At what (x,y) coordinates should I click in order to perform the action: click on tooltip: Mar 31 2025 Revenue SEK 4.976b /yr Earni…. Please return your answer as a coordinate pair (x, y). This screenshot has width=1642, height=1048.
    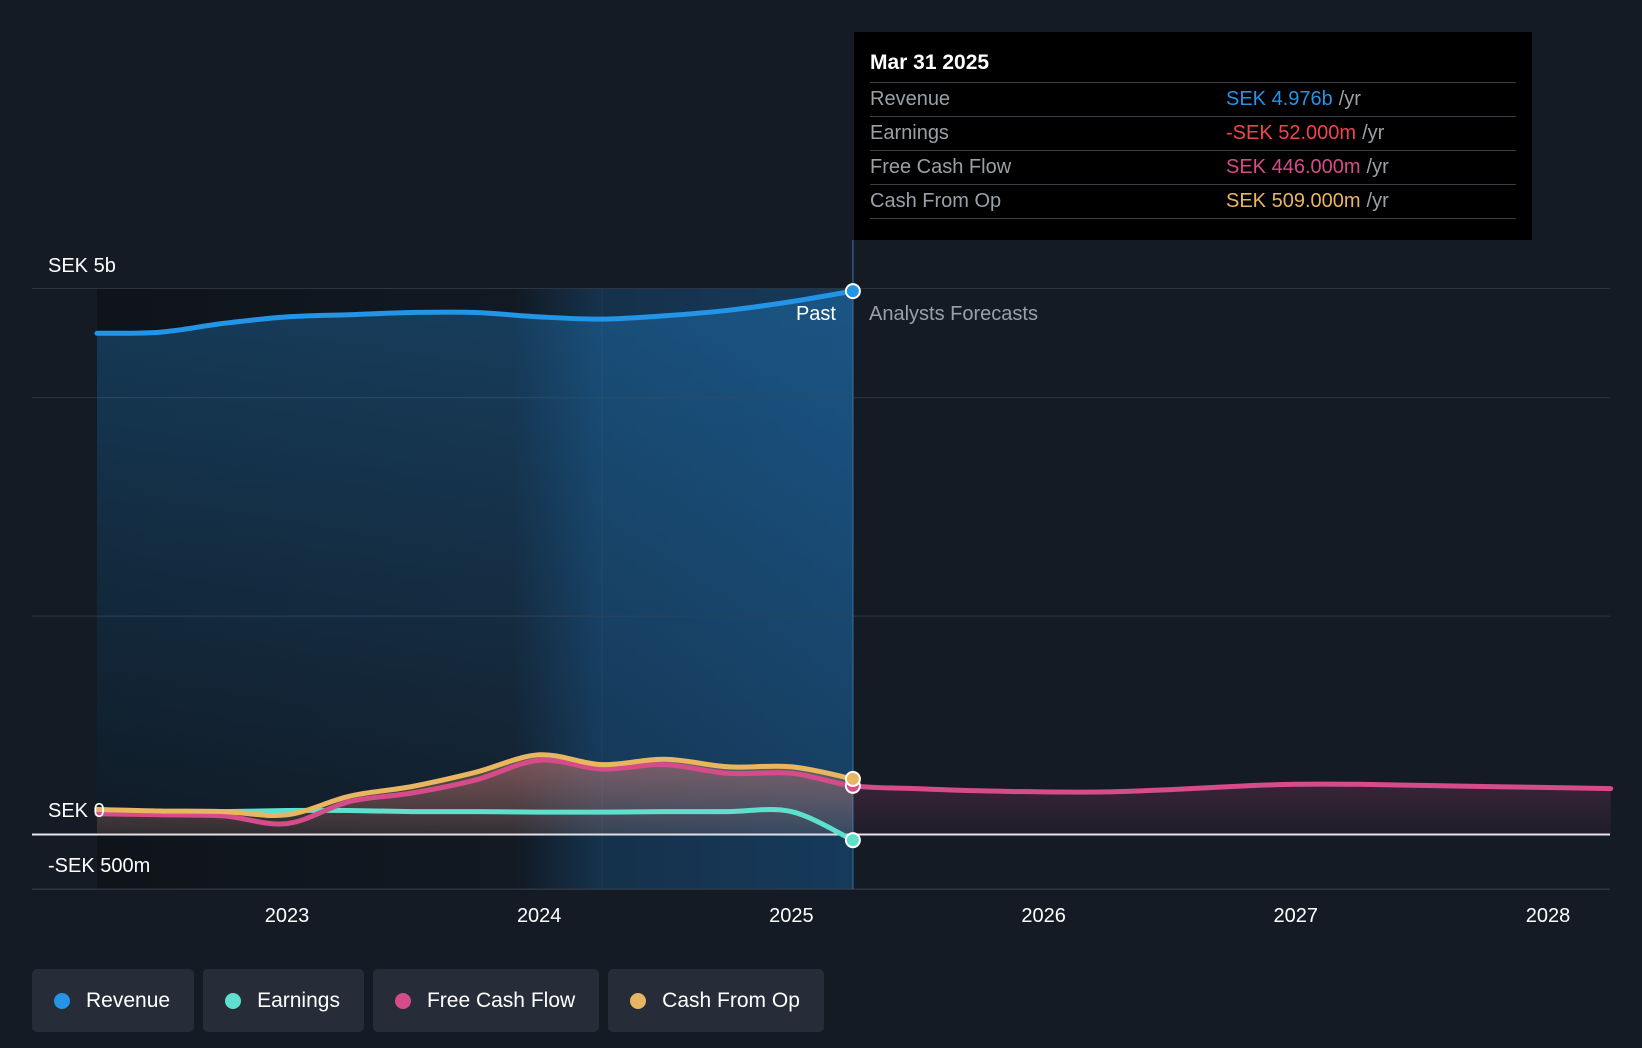
    Looking at the image, I should click on (1193, 136).